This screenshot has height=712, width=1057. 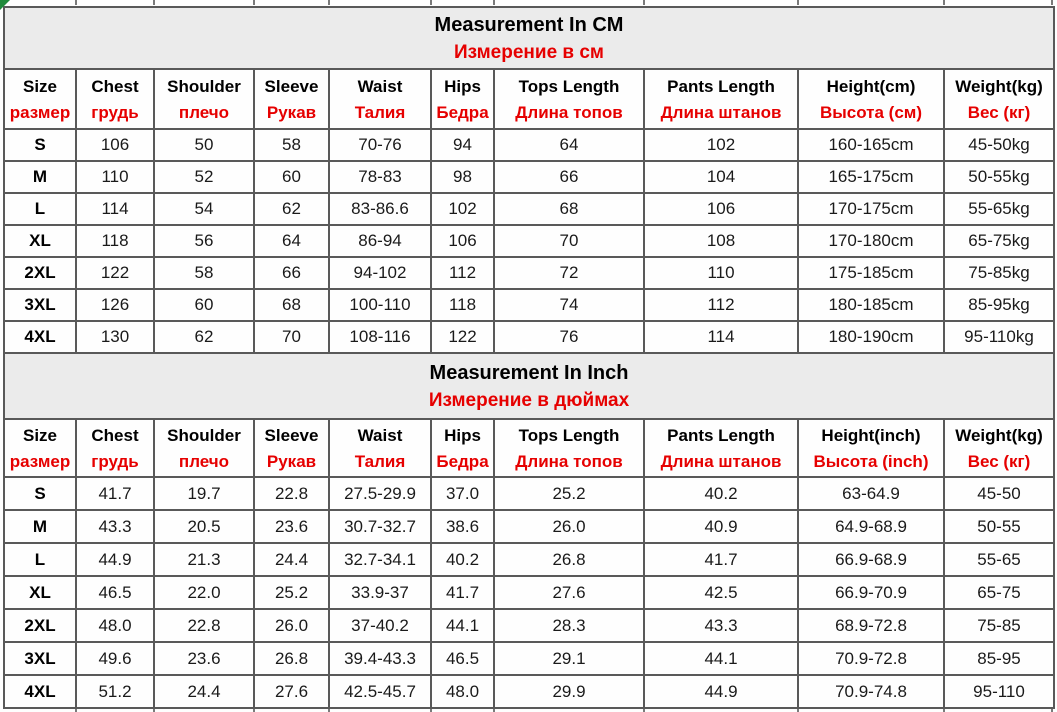 I want to click on value-cell: 85-95, so click(x=999, y=658).